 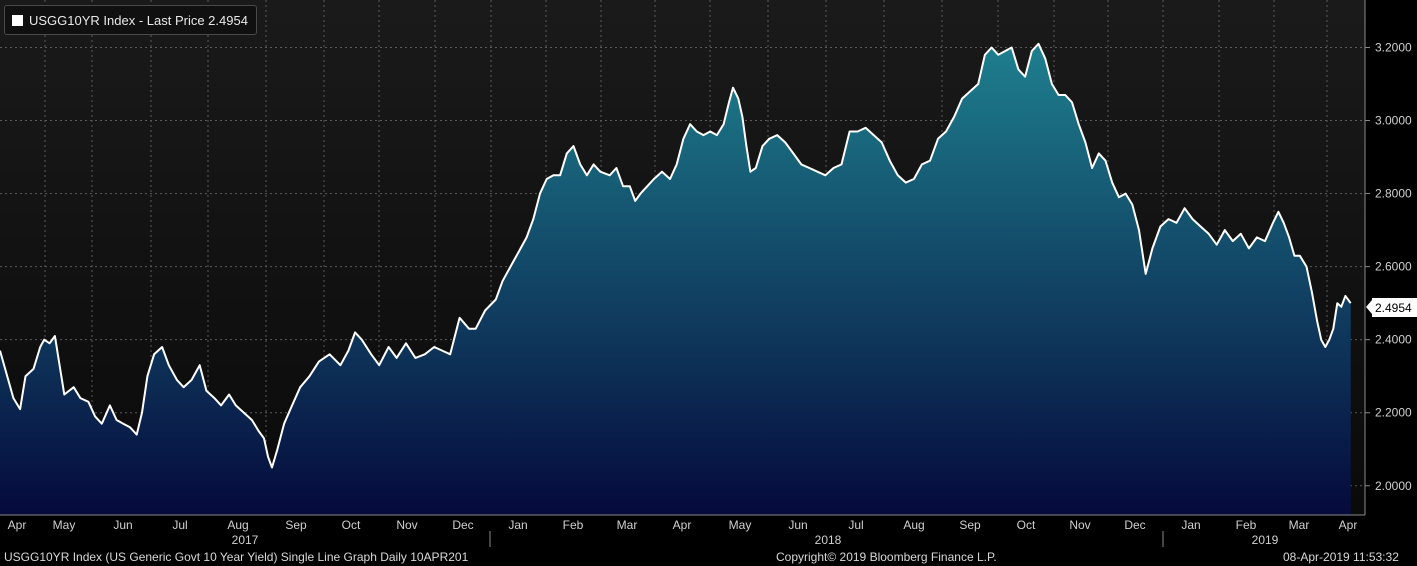 I want to click on x-tick-label-year: 2017, so click(x=245, y=540).